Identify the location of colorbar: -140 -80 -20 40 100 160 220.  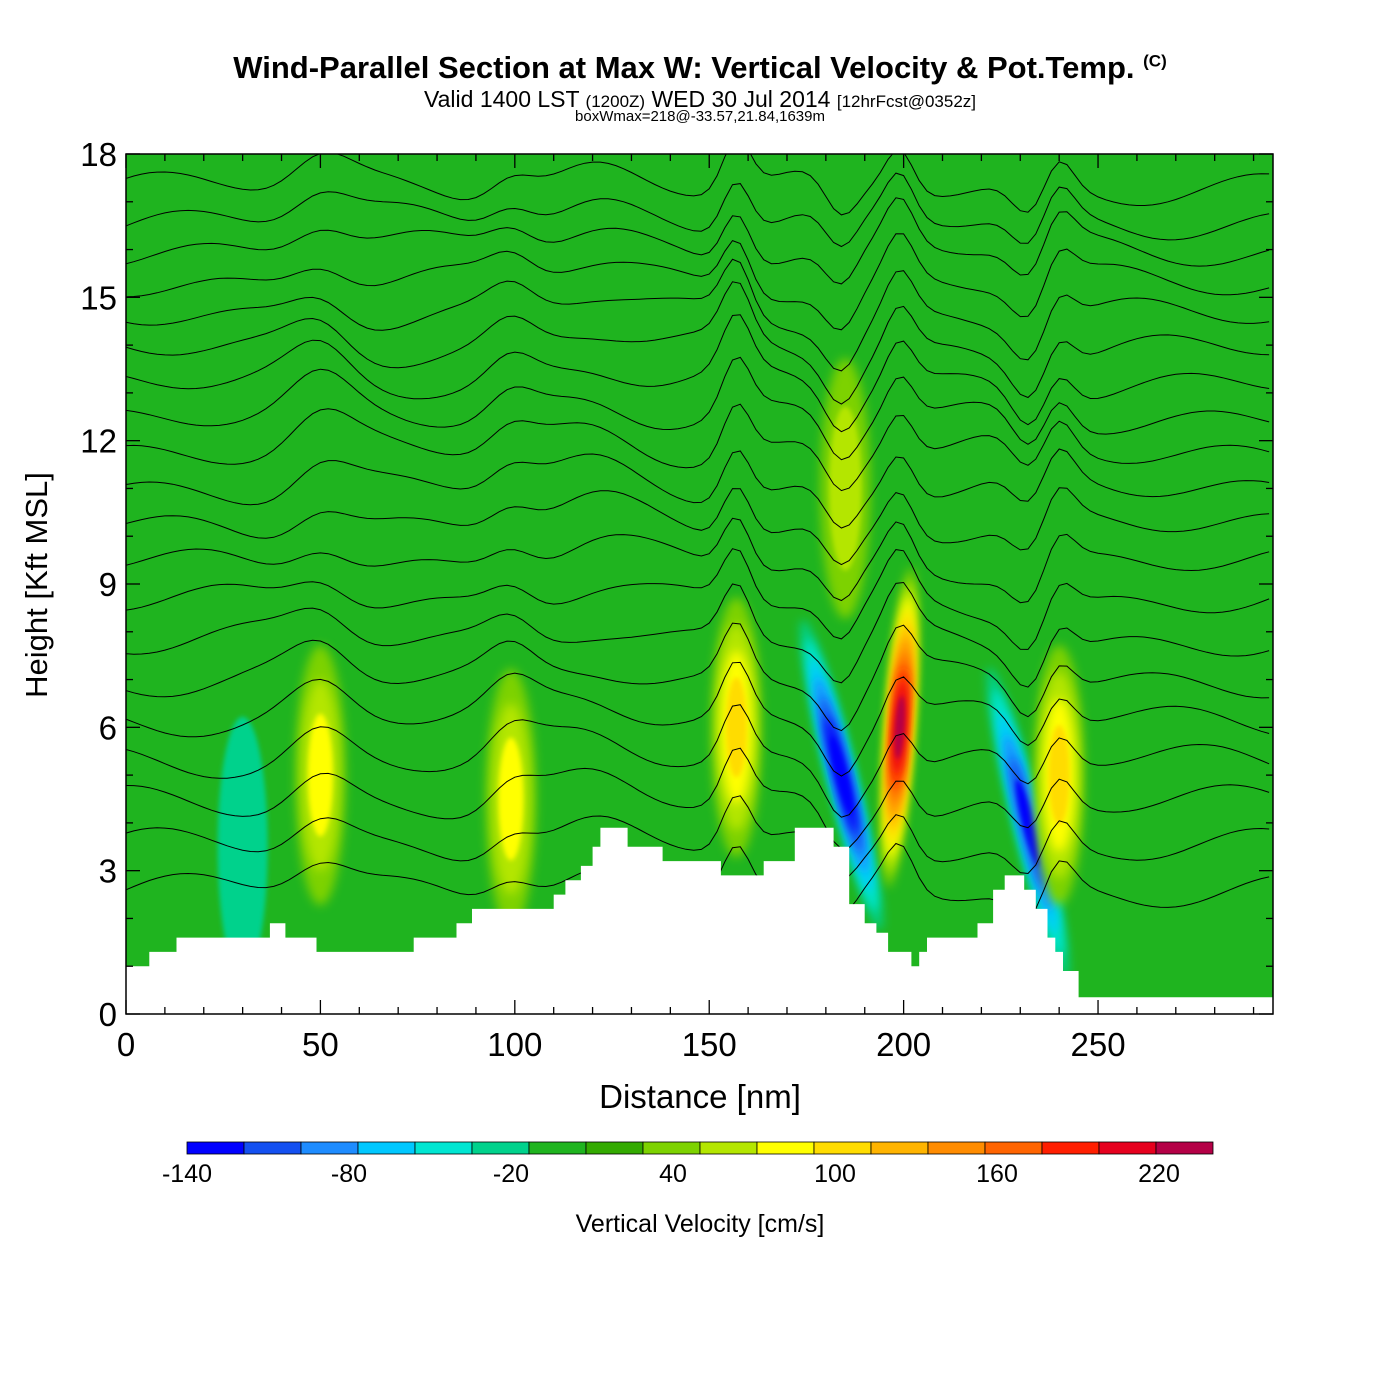
(688, 1164).